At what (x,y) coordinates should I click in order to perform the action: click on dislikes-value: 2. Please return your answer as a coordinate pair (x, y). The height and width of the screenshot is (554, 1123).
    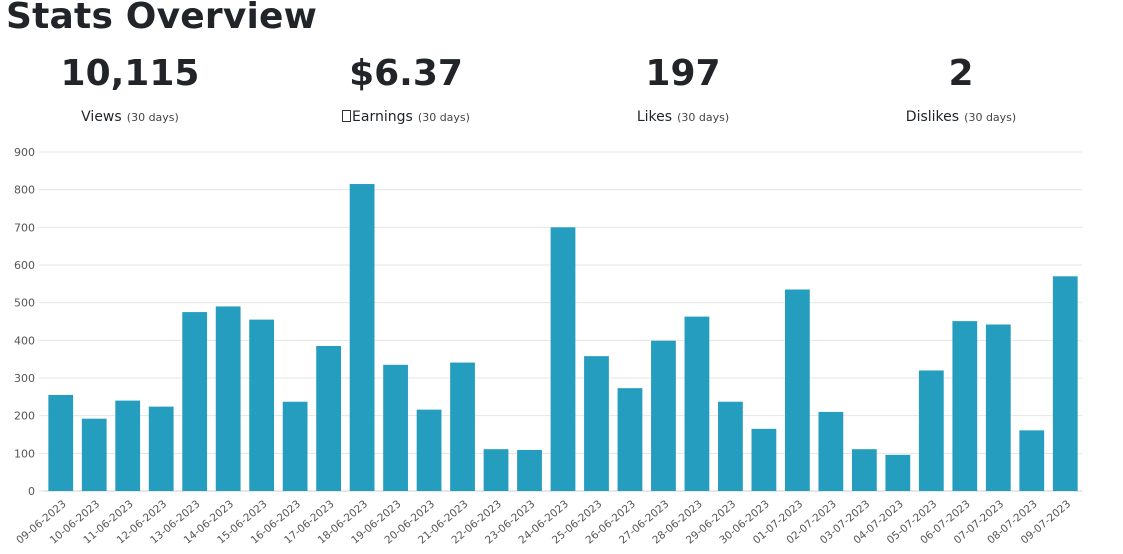
    Looking at the image, I should click on (961, 73).